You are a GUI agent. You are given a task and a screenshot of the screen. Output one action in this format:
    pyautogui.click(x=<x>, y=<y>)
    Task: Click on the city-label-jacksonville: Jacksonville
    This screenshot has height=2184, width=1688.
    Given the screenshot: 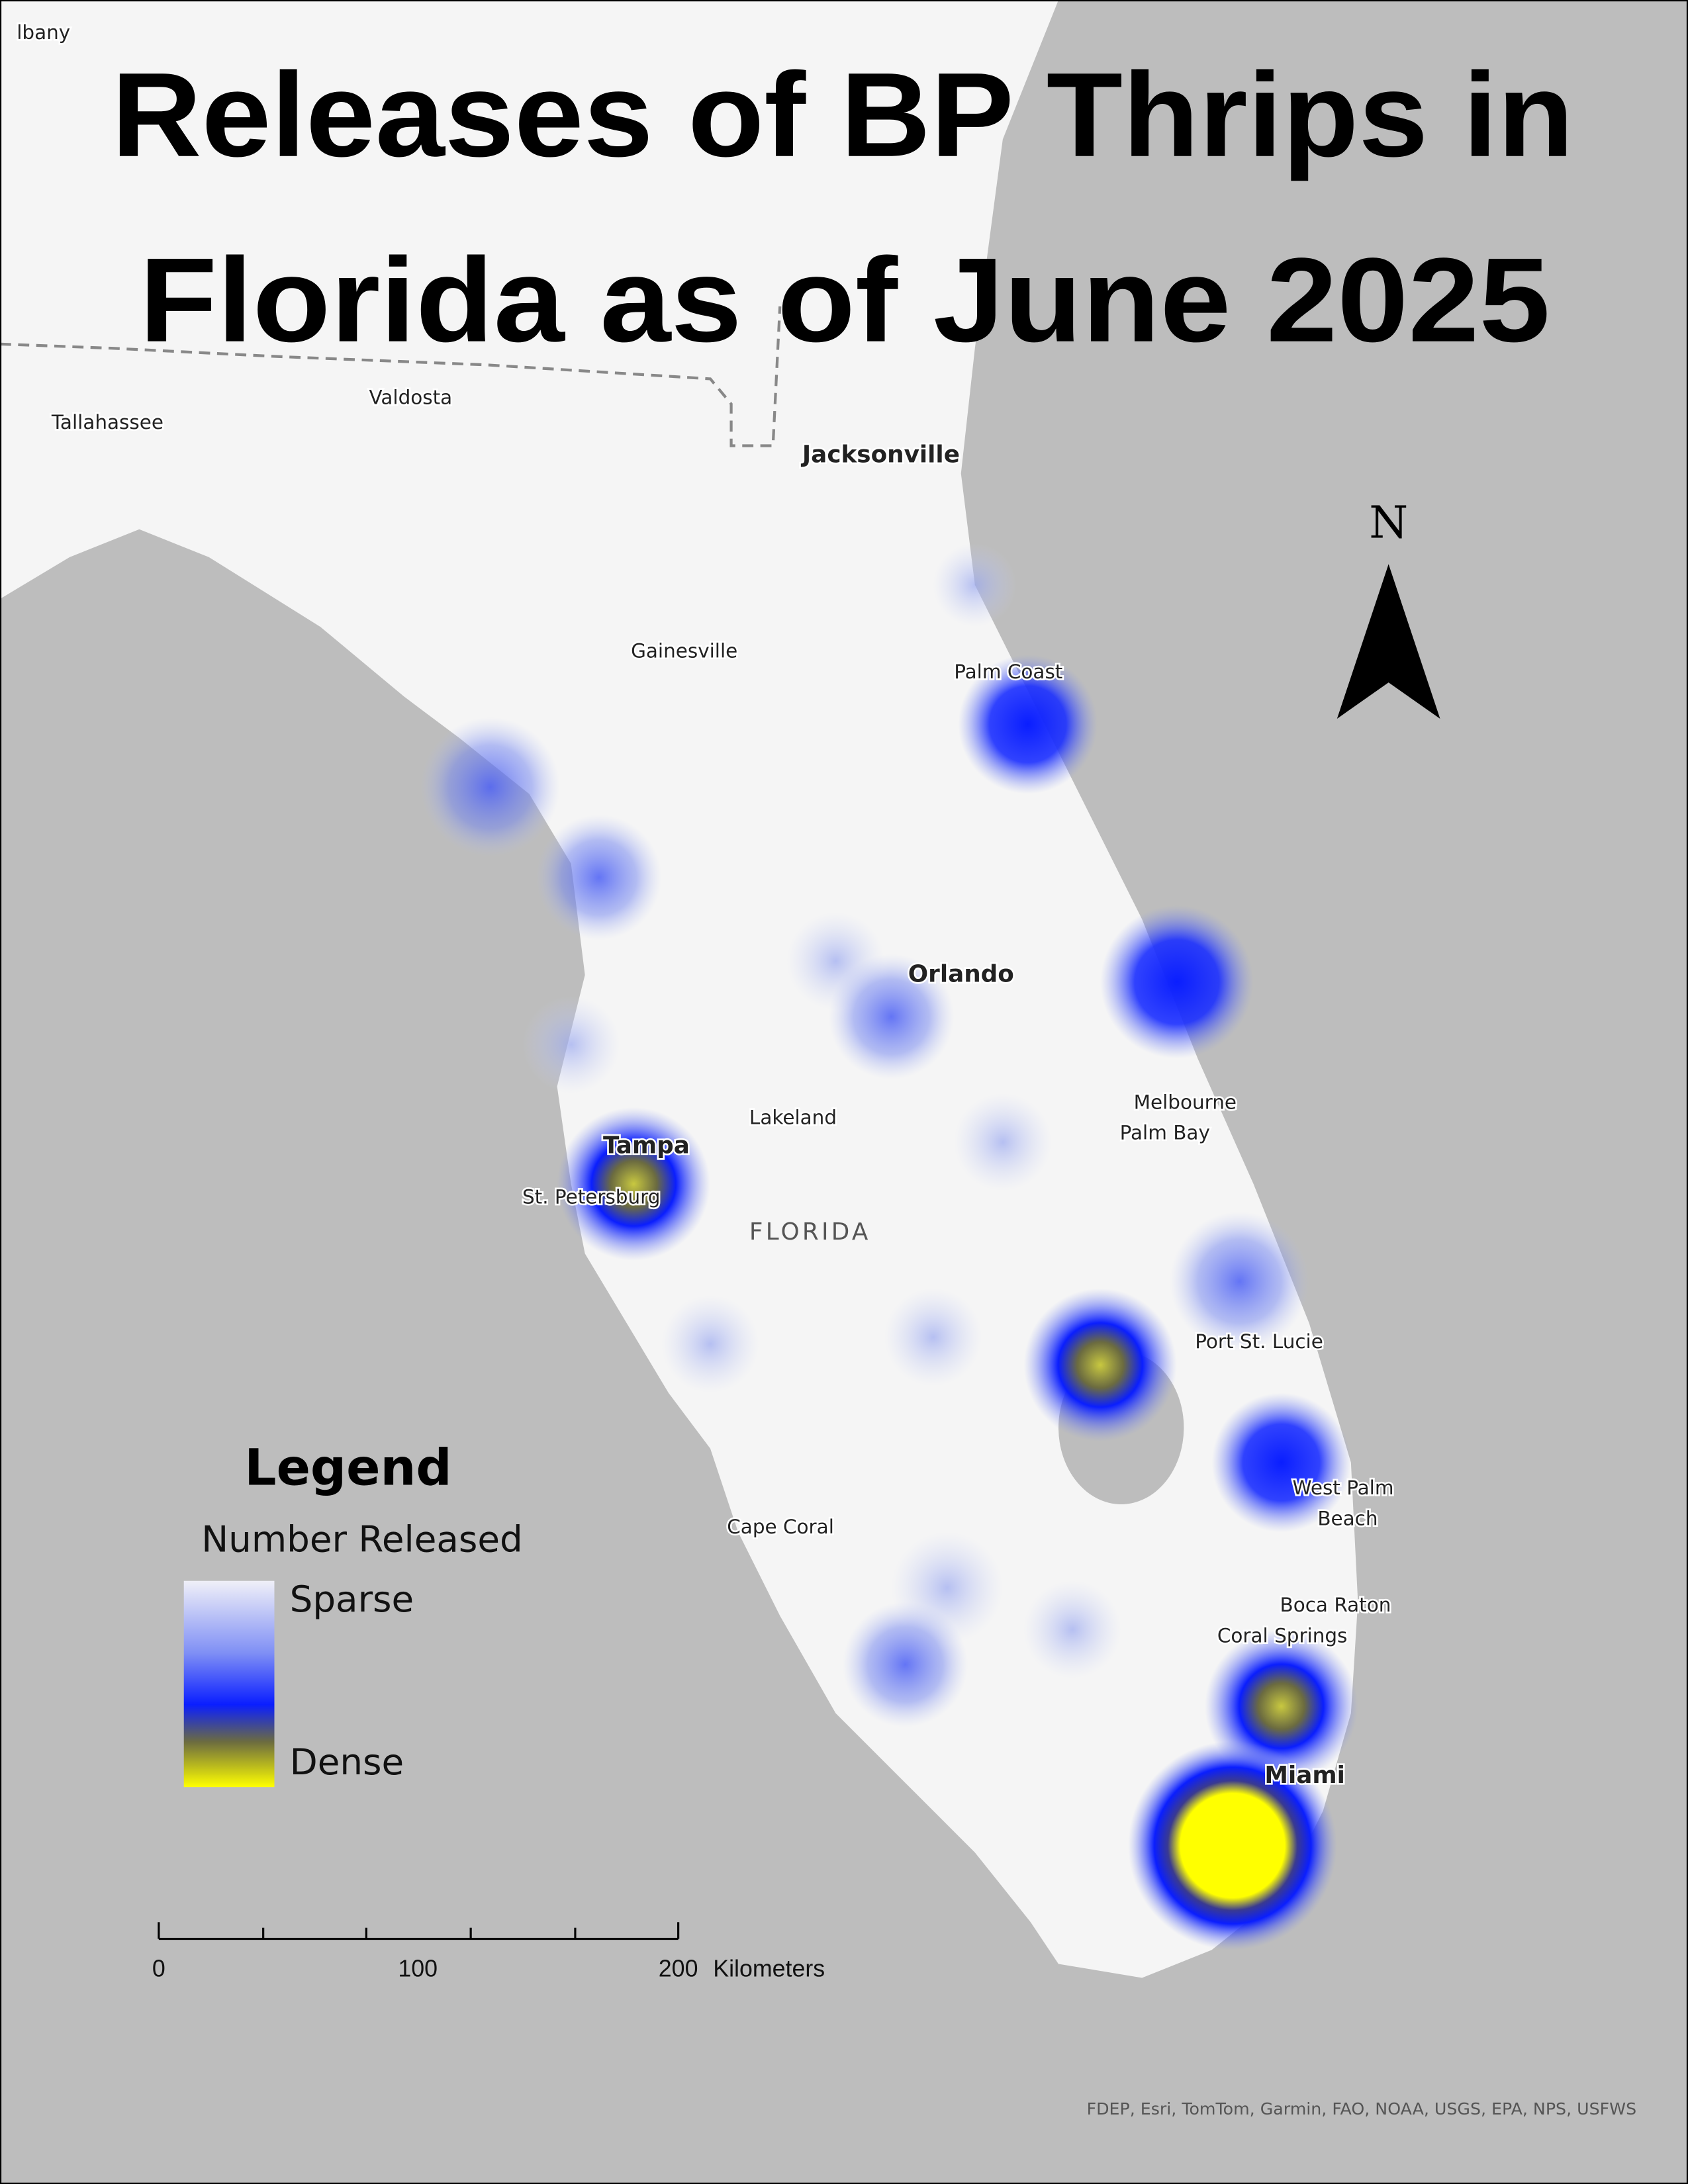 What is the action you would take?
    pyautogui.click(x=880, y=455)
    